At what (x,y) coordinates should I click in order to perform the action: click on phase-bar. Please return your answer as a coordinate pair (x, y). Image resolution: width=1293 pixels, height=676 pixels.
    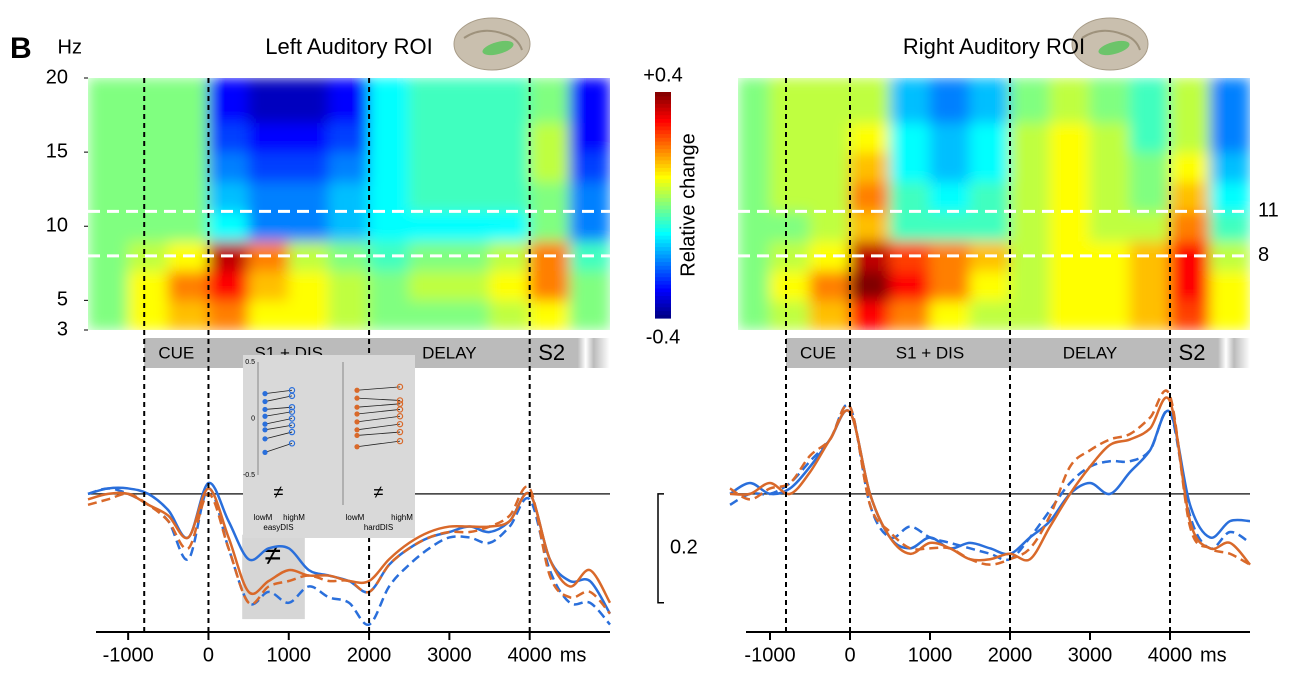
    Looking at the image, I should click on (930, 353).